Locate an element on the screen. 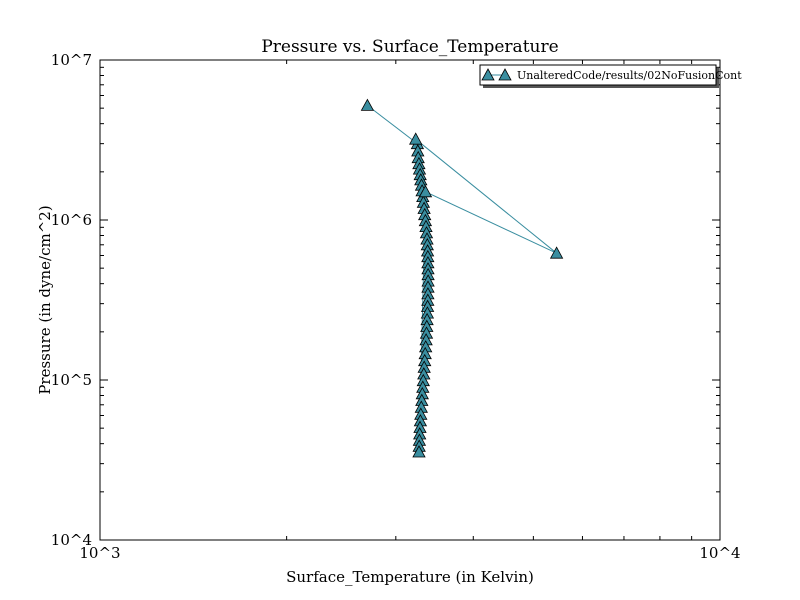  legend: UnalteredCode/results/02NoFusionCont is located at coordinates (610, 76).